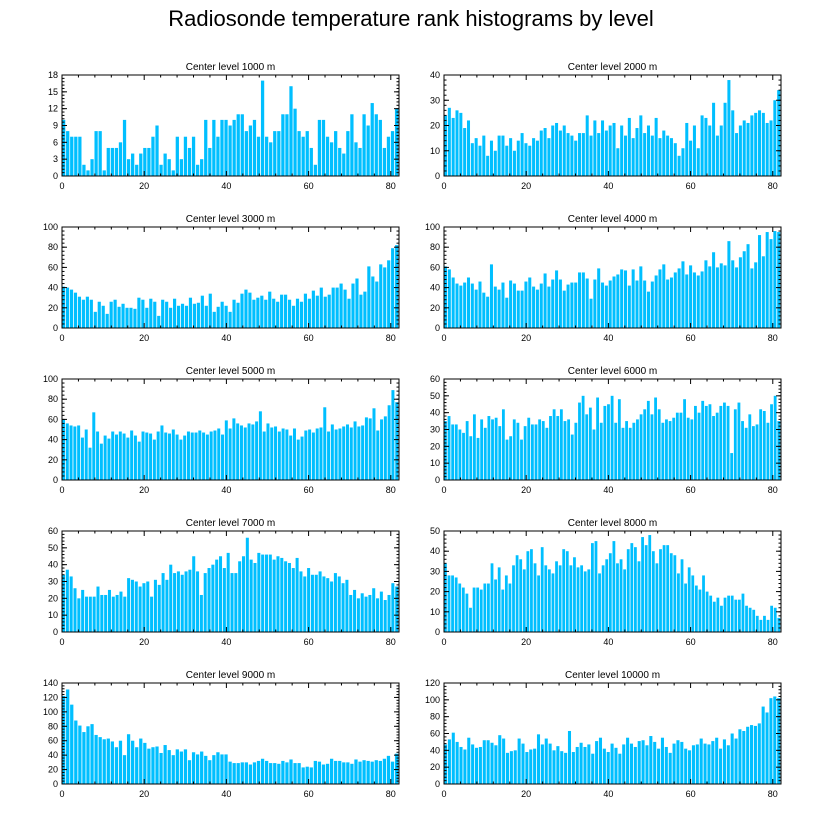 Image resolution: width=822 pixels, height=824 pixels. What do you see at coordinates (773, 490) in the screenshot?
I see `x-tick-label: 80` at bounding box center [773, 490].